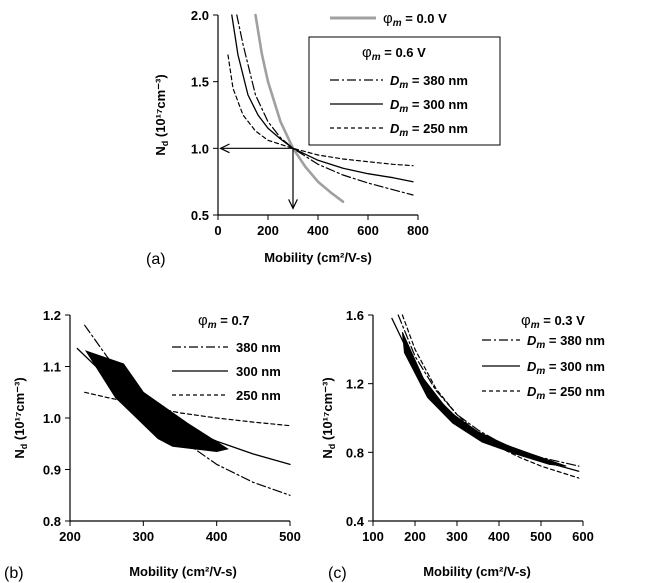  I want to click on panel-c-x-tick-label: 400, so click(499, 536).